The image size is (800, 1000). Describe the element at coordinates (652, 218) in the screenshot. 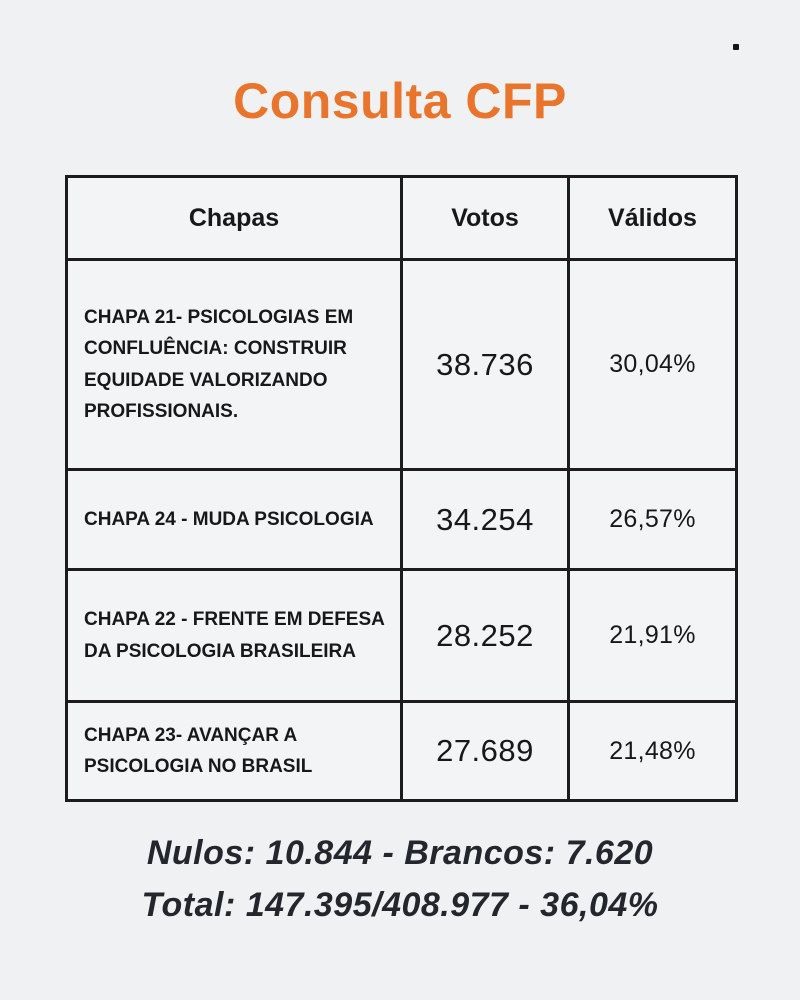

I see `header-validos: Válidos` at that location.